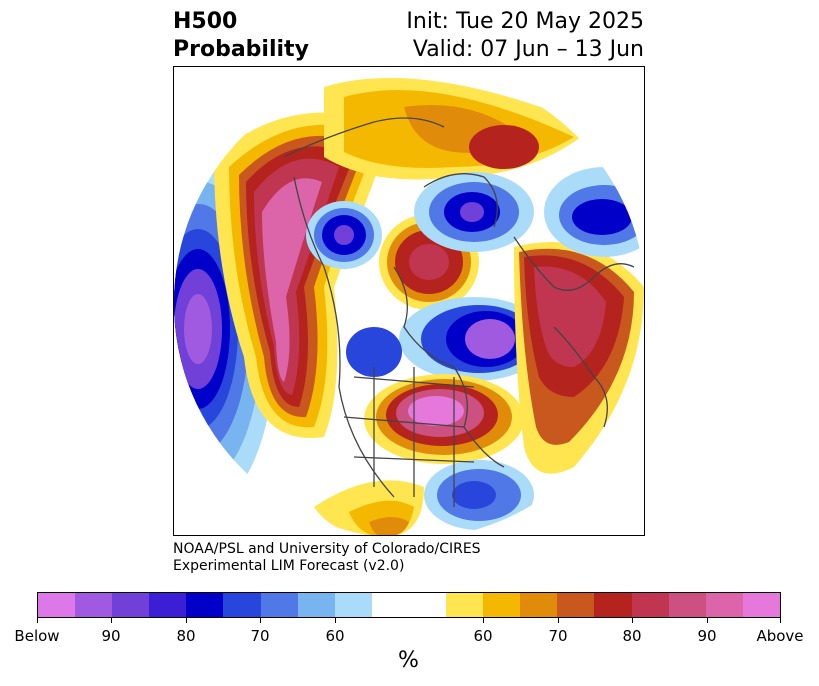  What do you see at coordinates (780, 636) in the screenshot?
I see `tick-label-above: Above` at bounding box center [780, 636].